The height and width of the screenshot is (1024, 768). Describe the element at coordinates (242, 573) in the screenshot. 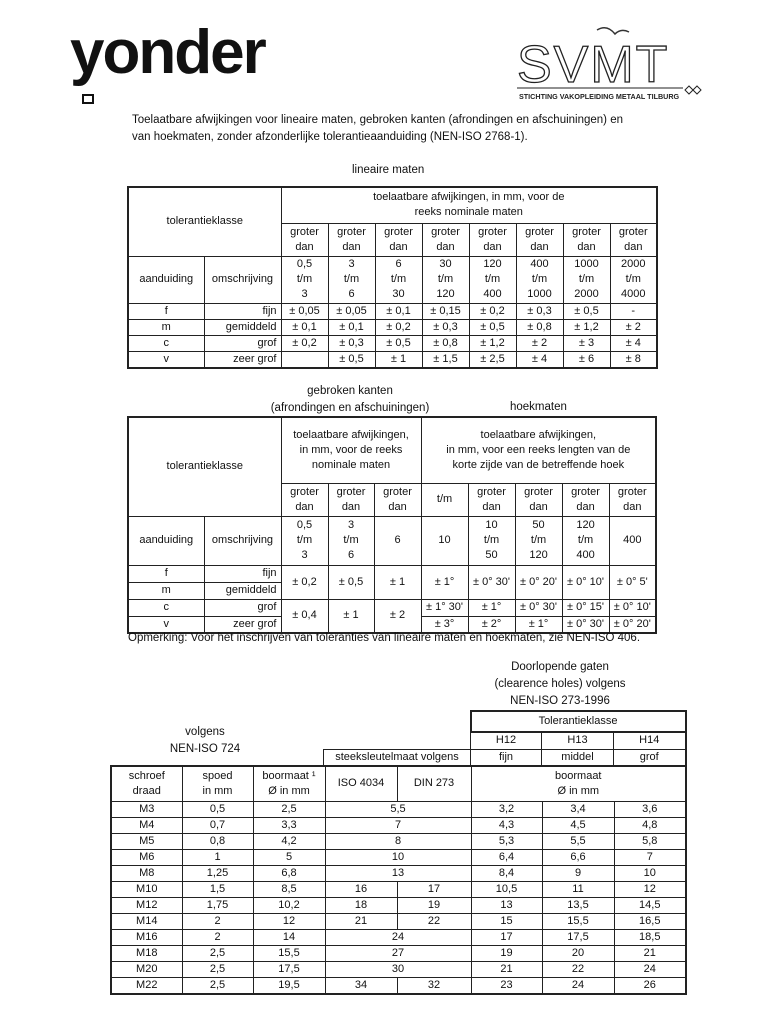

I see `table-cell: fijn` at that location.